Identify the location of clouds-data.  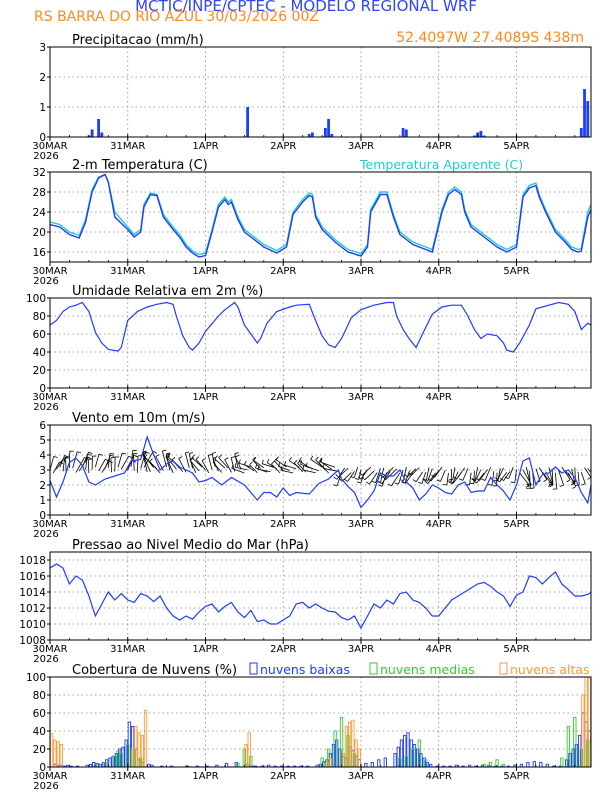
(320, 722).